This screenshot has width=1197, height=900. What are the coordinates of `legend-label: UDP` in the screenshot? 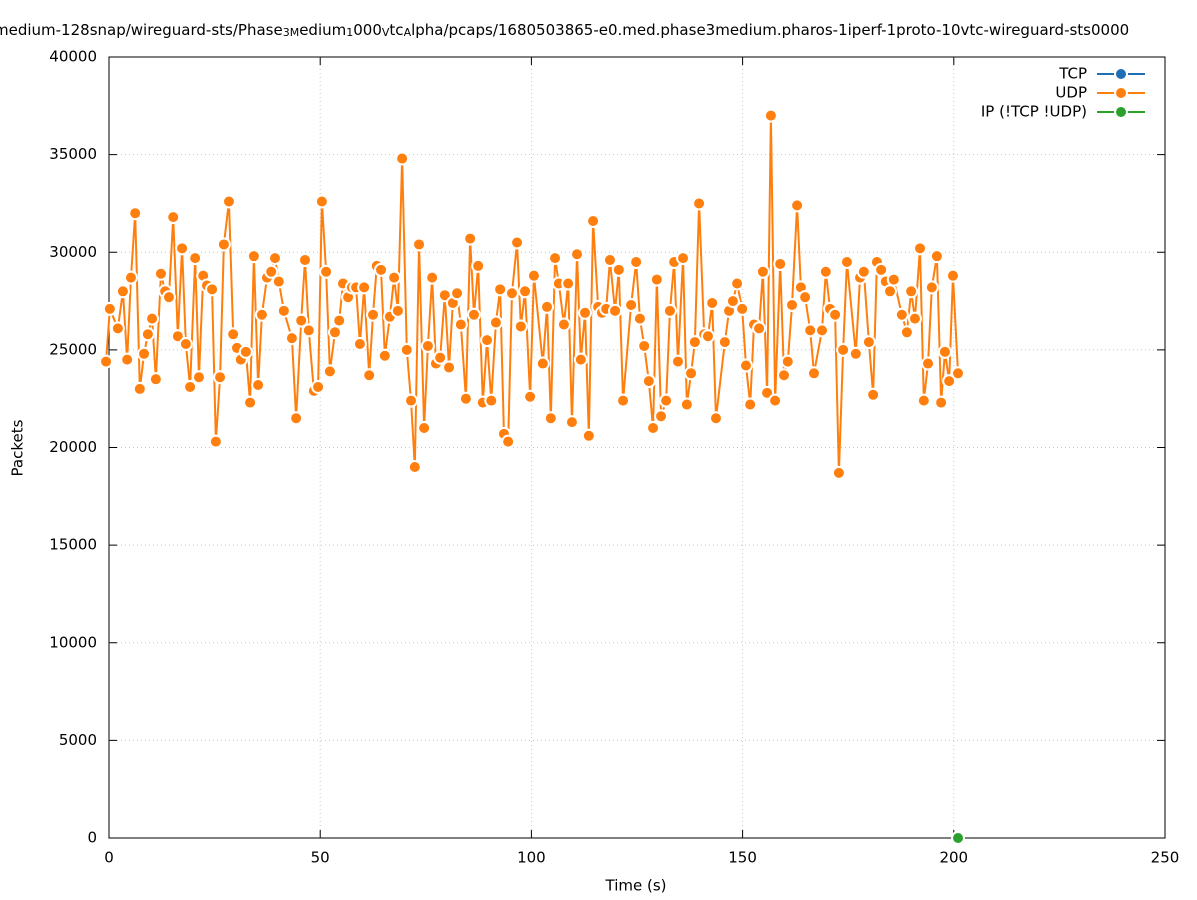 It's located at (1071, 93).